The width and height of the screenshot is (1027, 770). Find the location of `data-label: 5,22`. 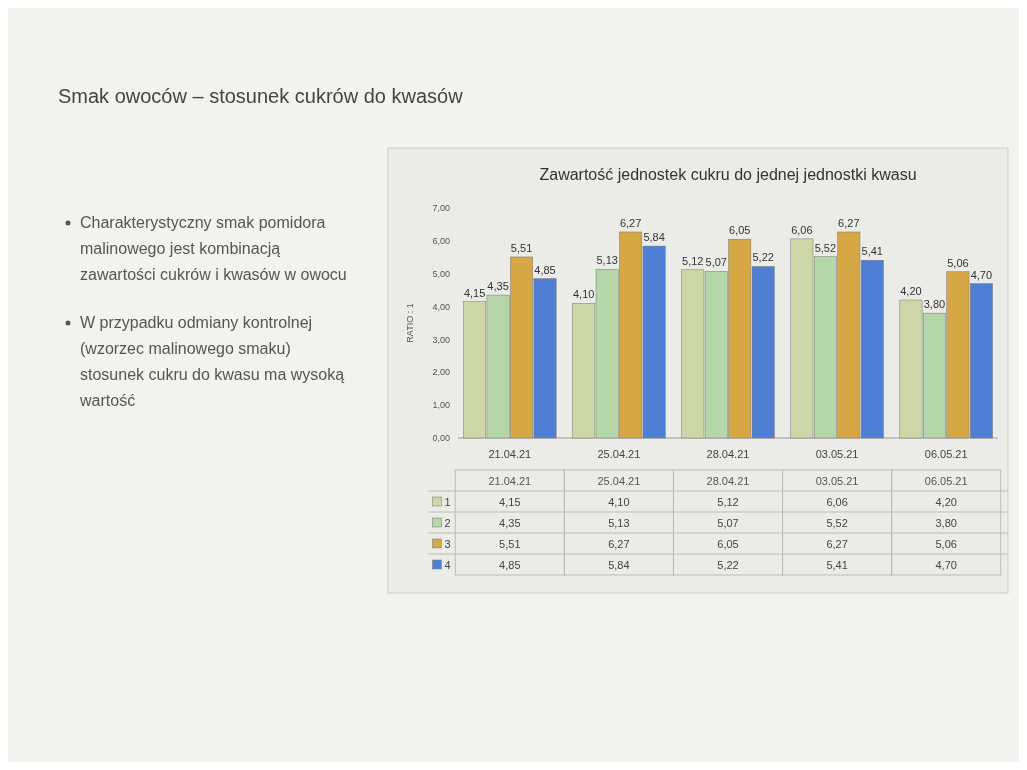

data-label: 5,22 is located at coordinates (728, 565).